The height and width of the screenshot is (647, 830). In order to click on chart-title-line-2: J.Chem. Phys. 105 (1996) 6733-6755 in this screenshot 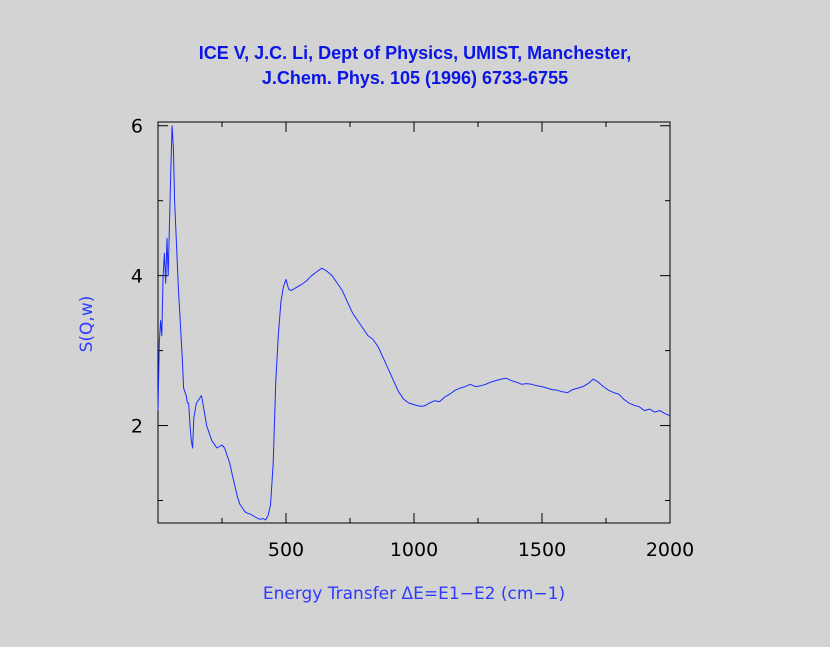, I will do `click(415, 78)`.